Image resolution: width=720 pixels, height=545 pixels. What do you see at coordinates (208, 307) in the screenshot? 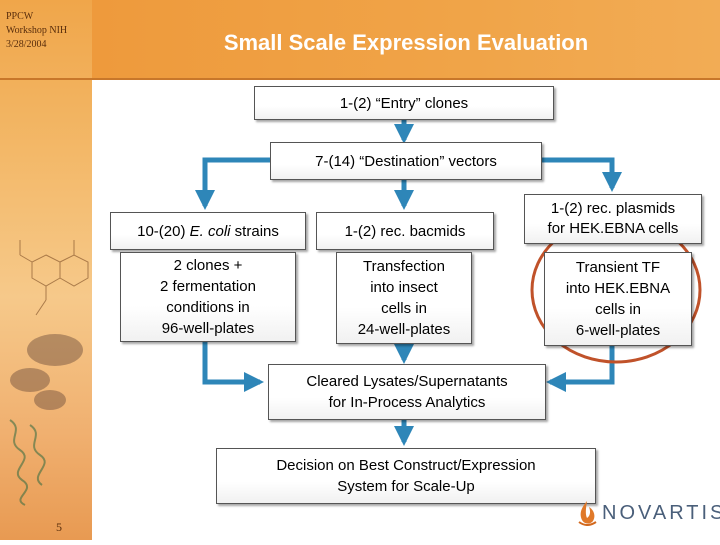
I see `clones-fermentation-line-3: conditions in` at bounding box center [208, 307].